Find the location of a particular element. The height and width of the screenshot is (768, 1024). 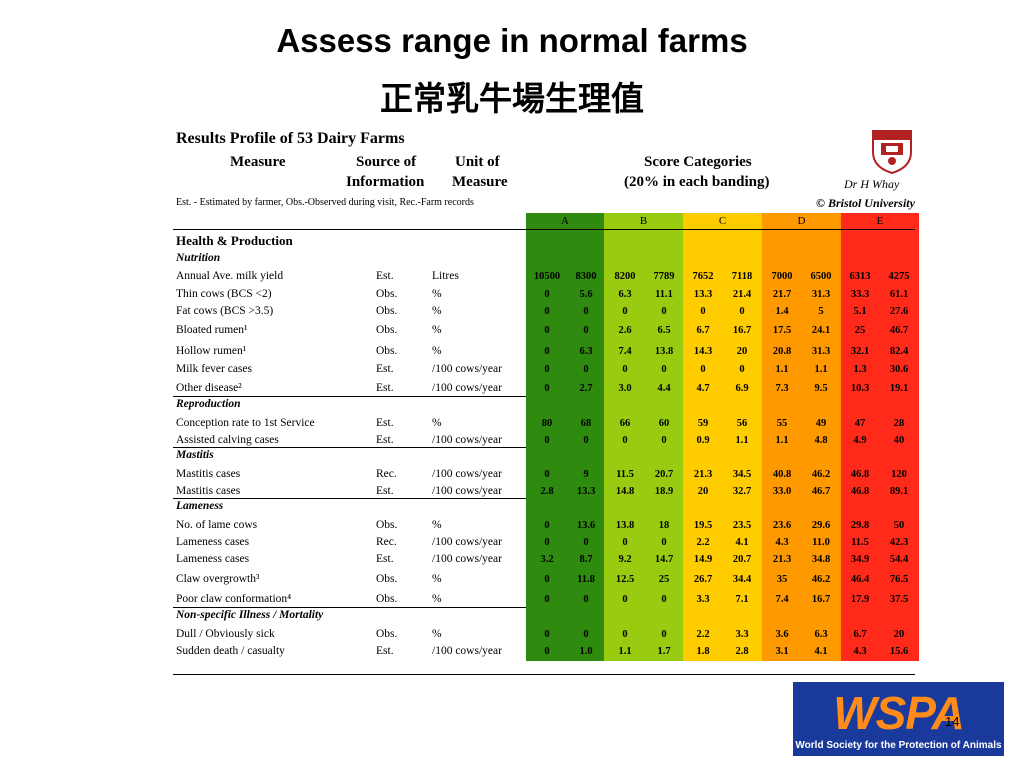

score-value: 7652 is located at coordinates (703, 276).